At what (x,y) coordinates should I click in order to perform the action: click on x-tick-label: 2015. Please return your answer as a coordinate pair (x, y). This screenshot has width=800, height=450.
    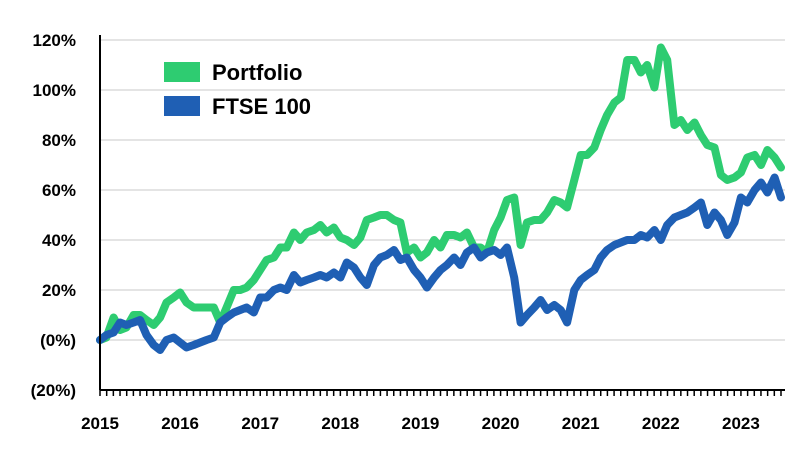
    Looking at the image, I should click on (100, 423).